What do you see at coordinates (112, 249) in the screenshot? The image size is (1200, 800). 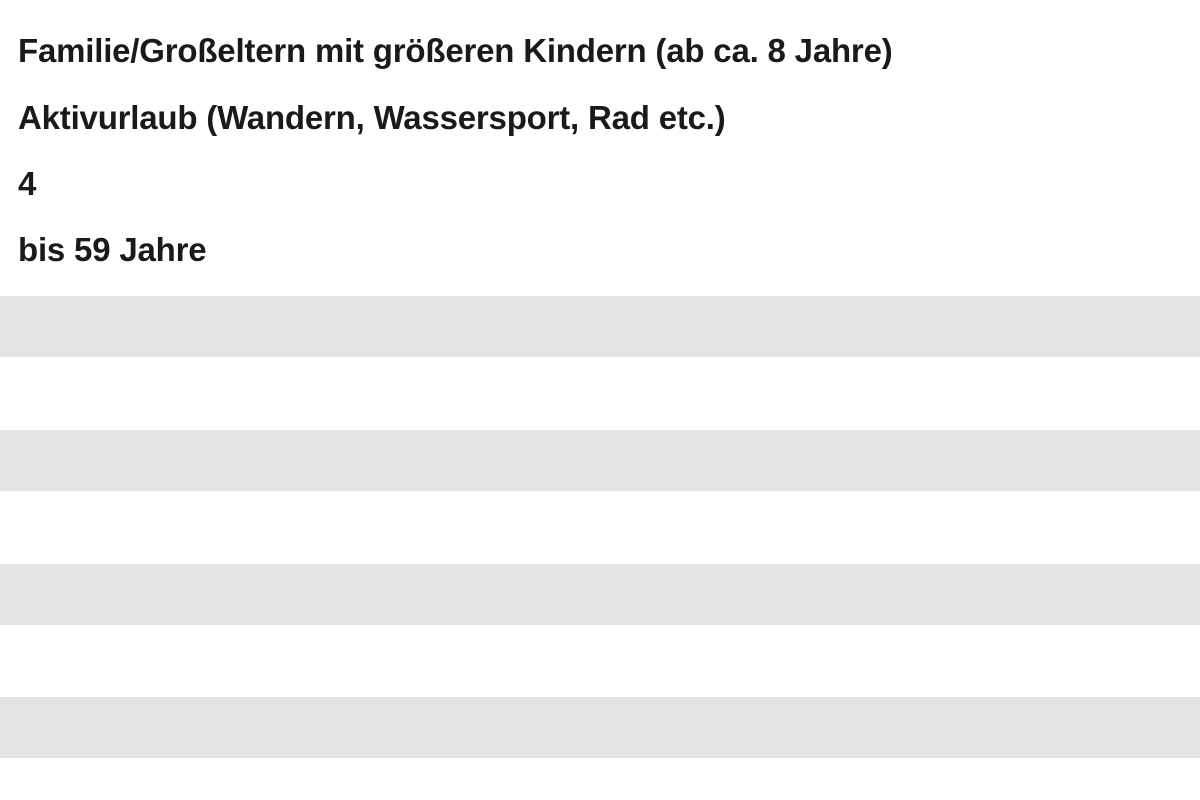 I see `answer-age-range: bis 59 Jahre` at bounding box center [112, 249].